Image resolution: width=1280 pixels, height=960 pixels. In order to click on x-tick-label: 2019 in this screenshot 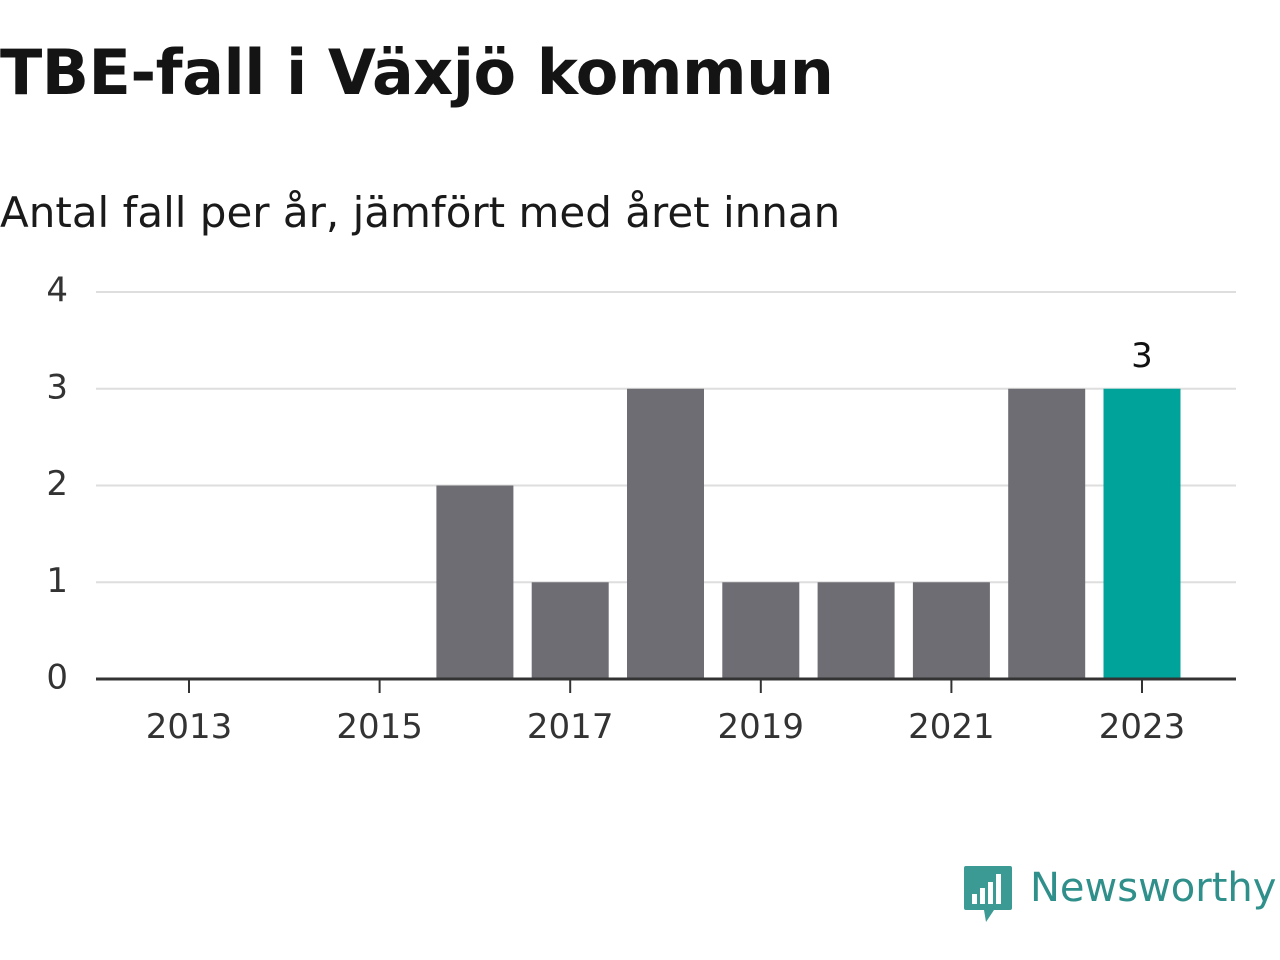, I will do `click(761, 727)`.